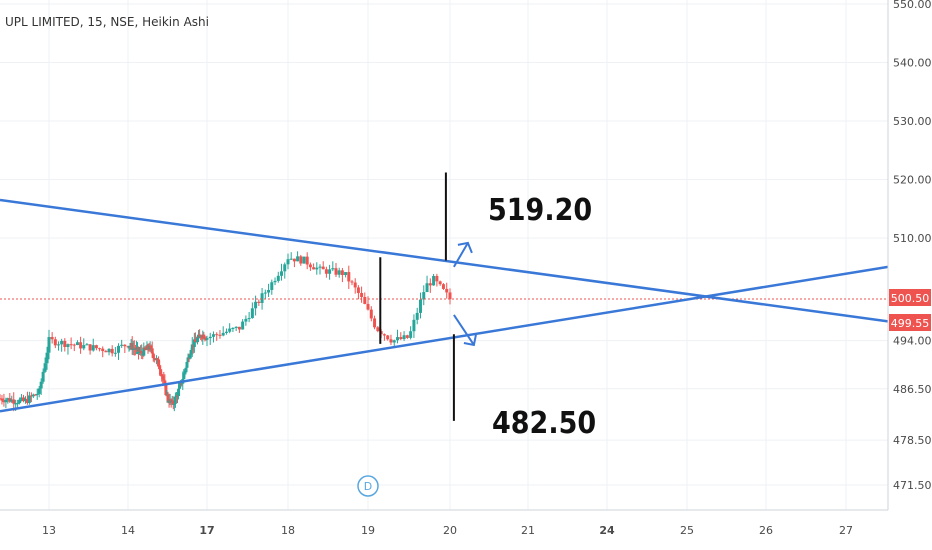 Image resolution: width=932 pixels, height=550 pixels. I want to click on y-tick-label-4: 510.00, so click(912, 238).